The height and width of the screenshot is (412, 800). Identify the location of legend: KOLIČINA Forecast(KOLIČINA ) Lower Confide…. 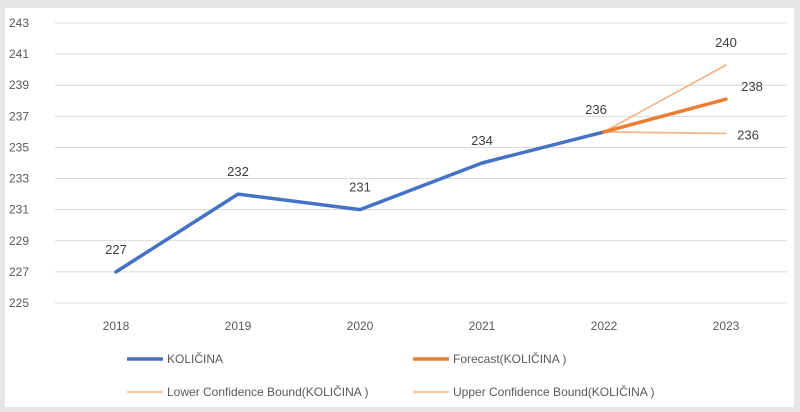
(390, 375).